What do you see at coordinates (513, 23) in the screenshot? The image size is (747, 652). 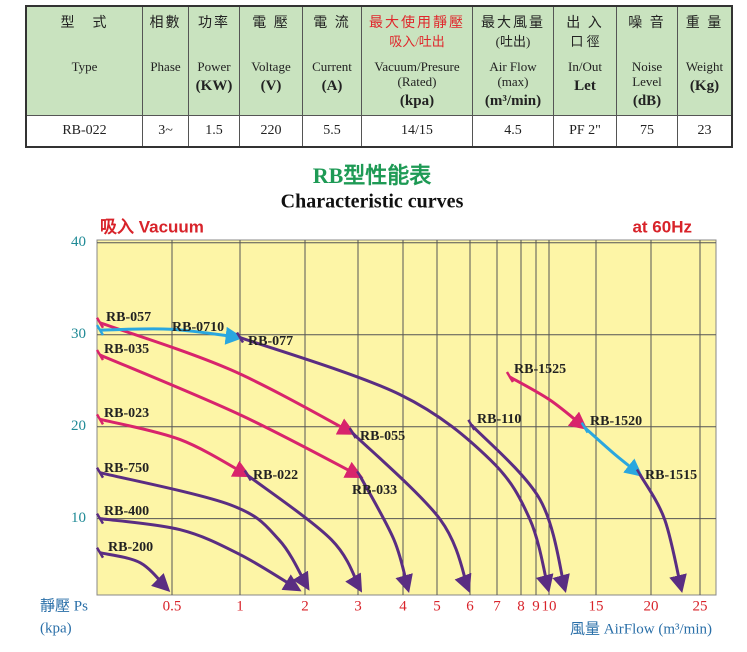 I see `header-zh: 最大風量` at bounding box center [513, 23].